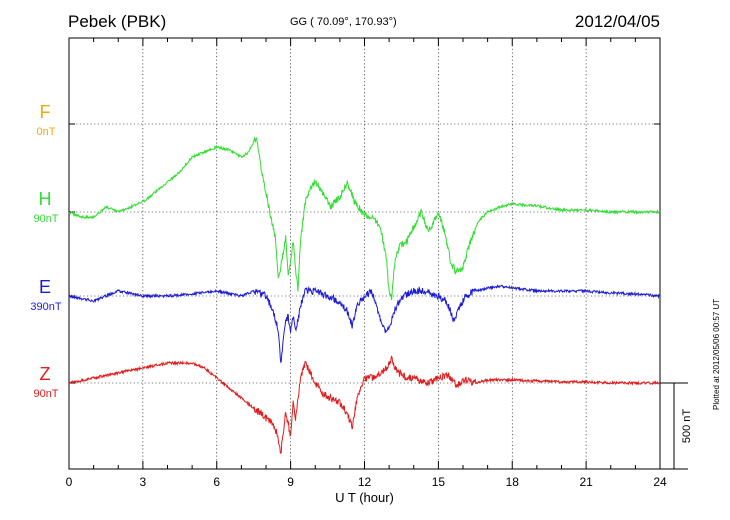 The image size is (730, 520). Describe the element at coordinates (46, 132) in the screenshot. I see `series-offset-f: 0nT` at that location.